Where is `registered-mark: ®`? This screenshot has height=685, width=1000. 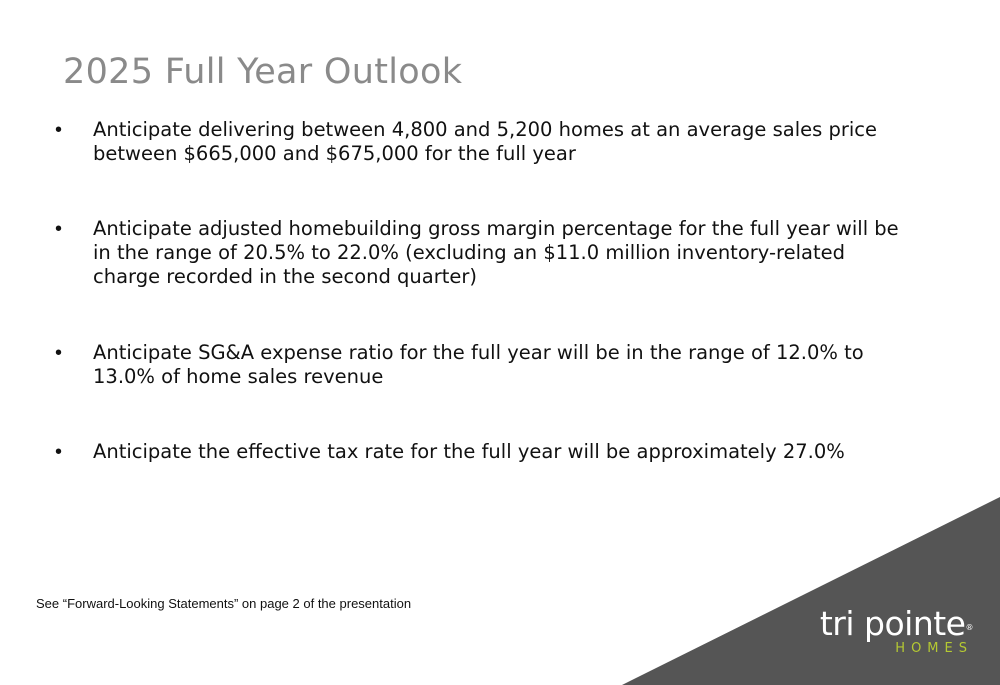 registered-mark: ® is located at coordinates (969, 627).